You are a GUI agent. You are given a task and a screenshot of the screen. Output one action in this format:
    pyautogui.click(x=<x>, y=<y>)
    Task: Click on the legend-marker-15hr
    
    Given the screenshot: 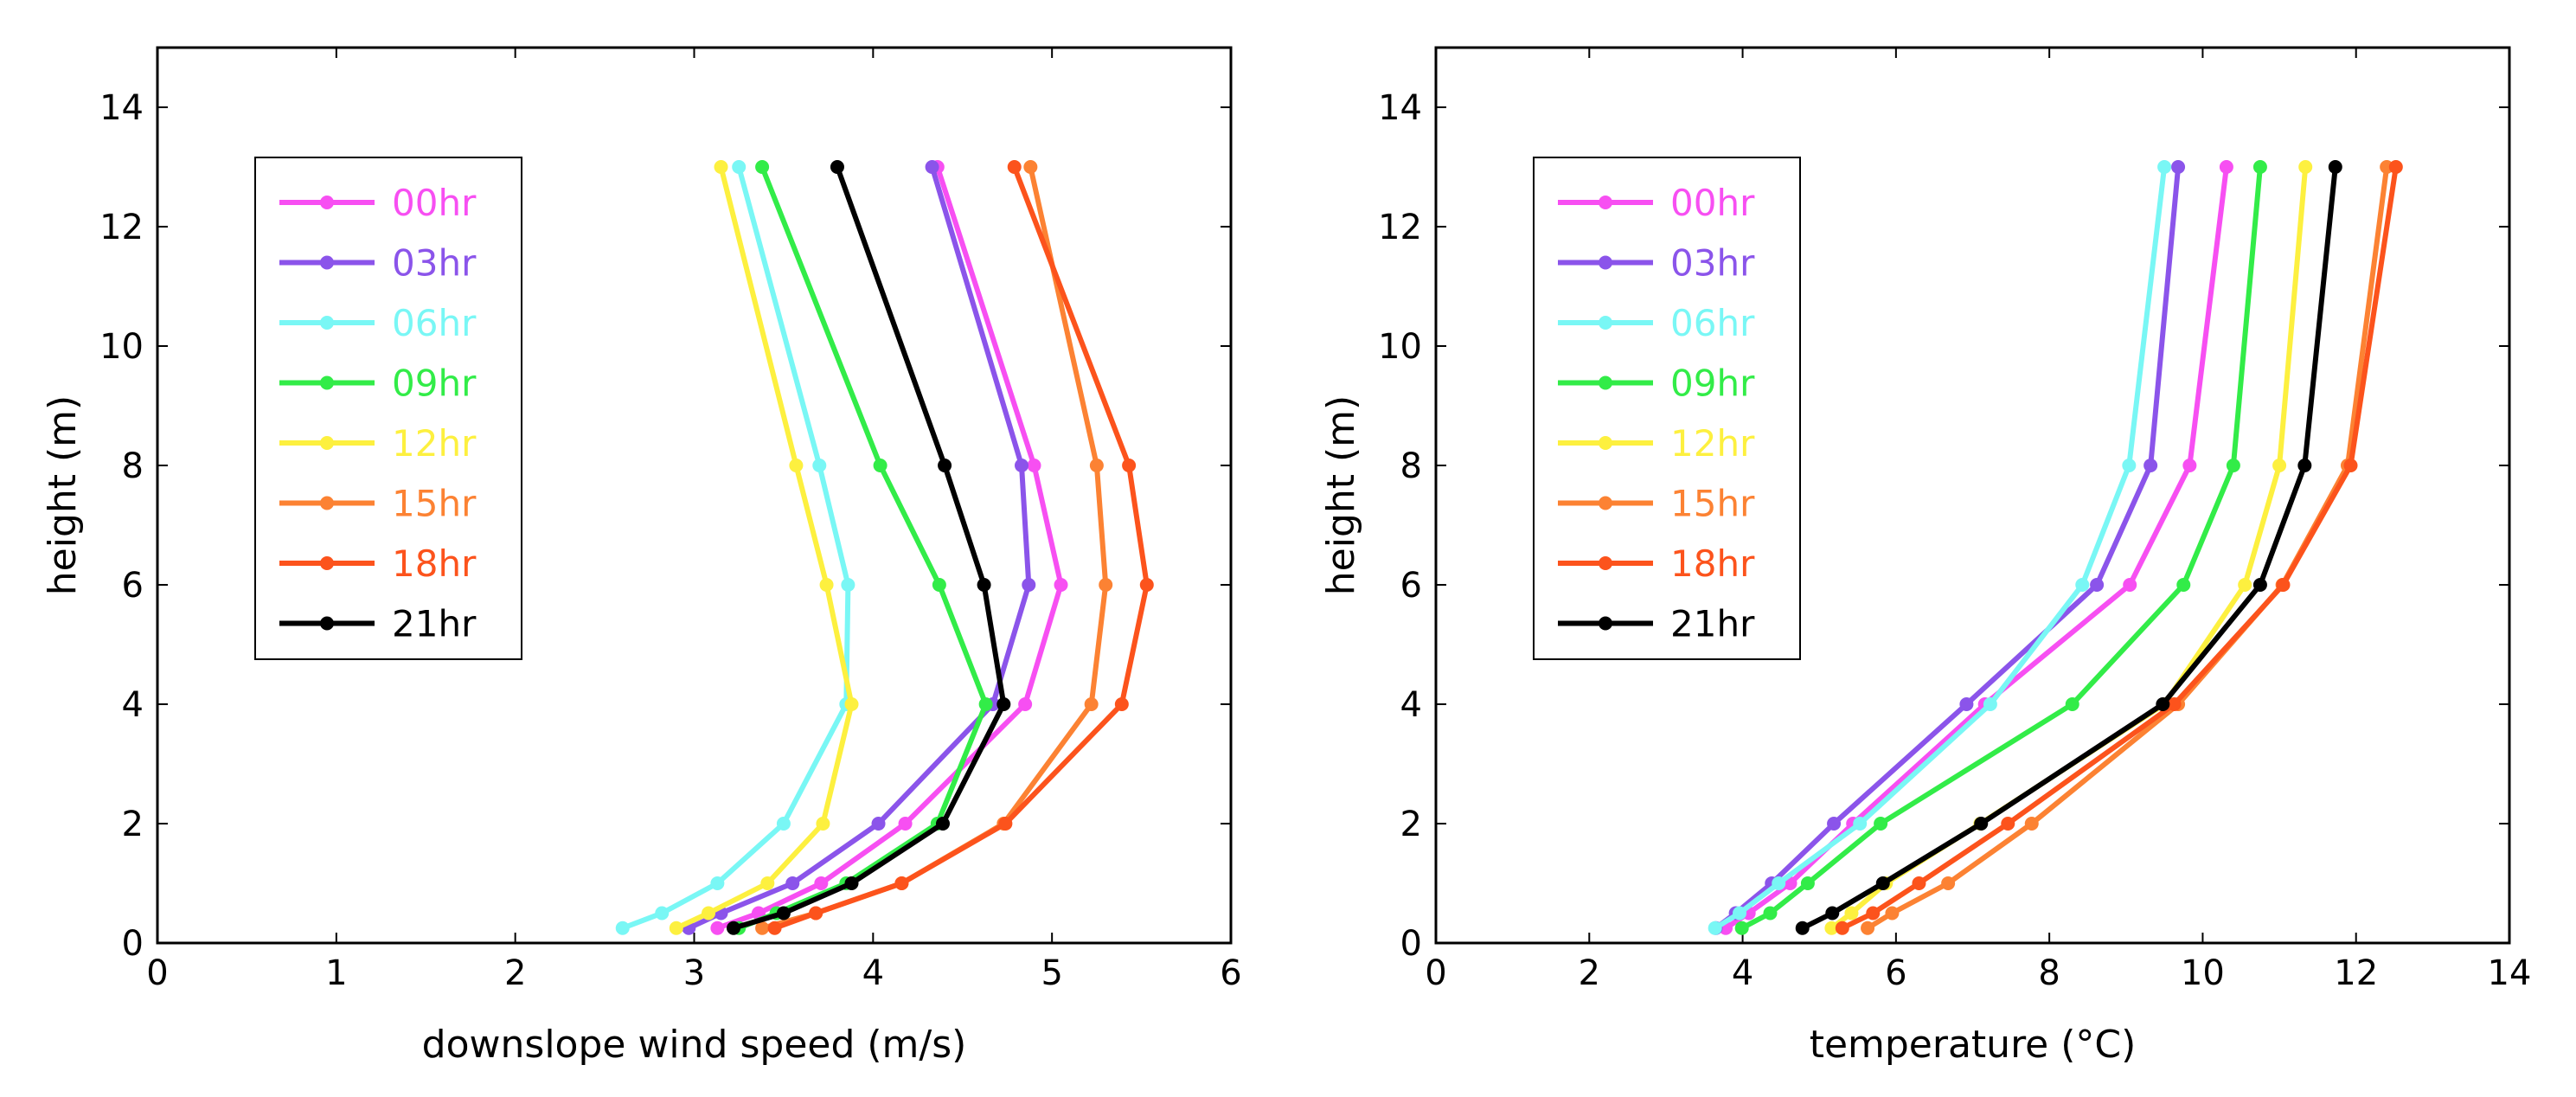 What is the action you would take?
    pyautogui.click(x=1605, y=503)
    